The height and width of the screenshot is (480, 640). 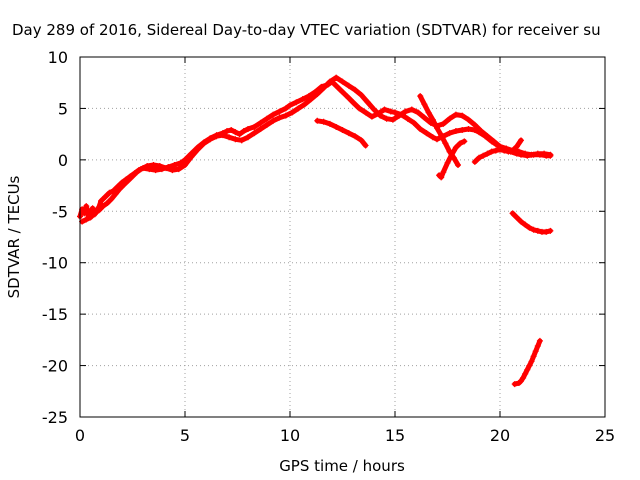 I want to click on y-tick-label: -20, so click(x=55, y=366).